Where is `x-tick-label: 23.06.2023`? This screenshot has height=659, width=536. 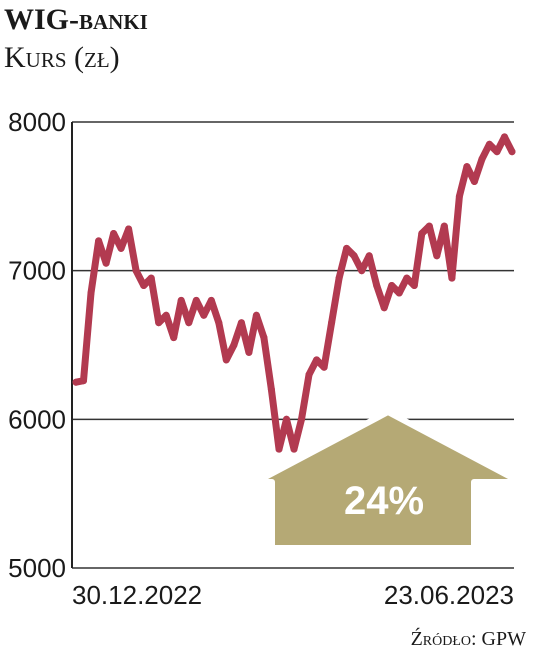
x-tick-label: 23.06.2023 is located at coordinates (449, 595).